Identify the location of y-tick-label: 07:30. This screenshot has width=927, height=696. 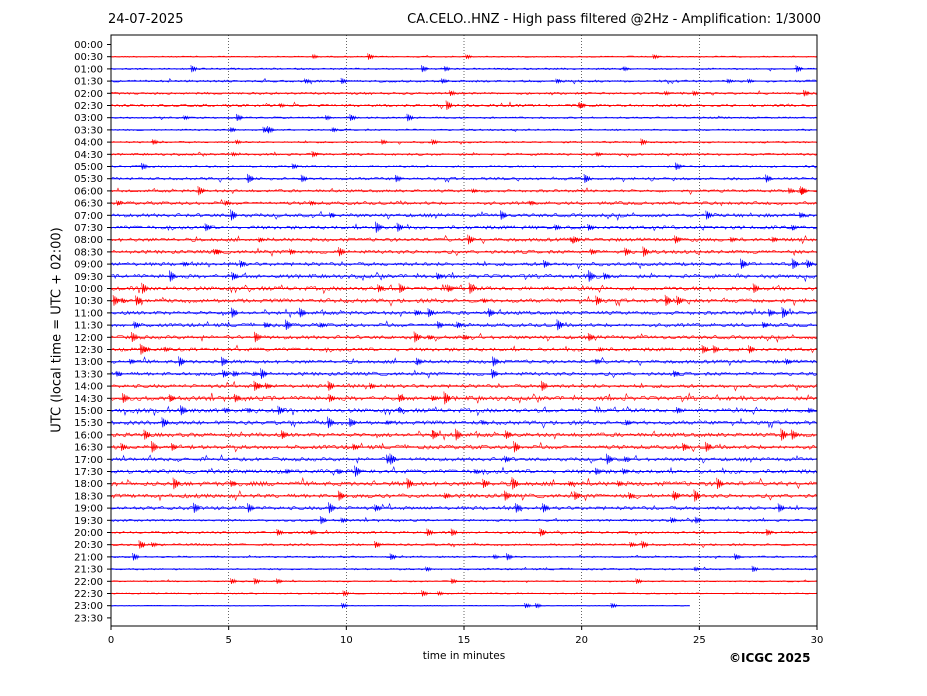
(88, 228).